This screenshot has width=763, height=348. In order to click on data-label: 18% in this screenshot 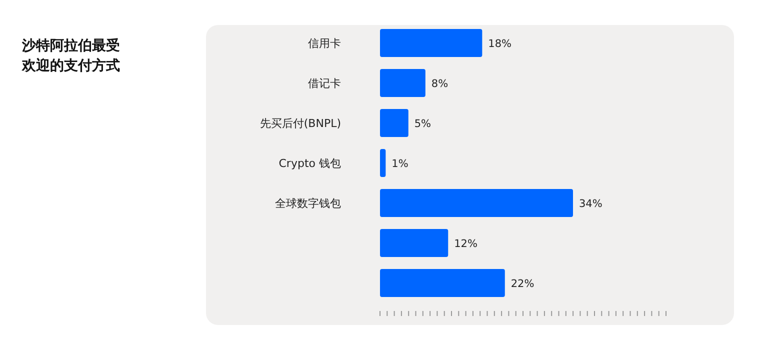, I will do `click(500, 44)`.